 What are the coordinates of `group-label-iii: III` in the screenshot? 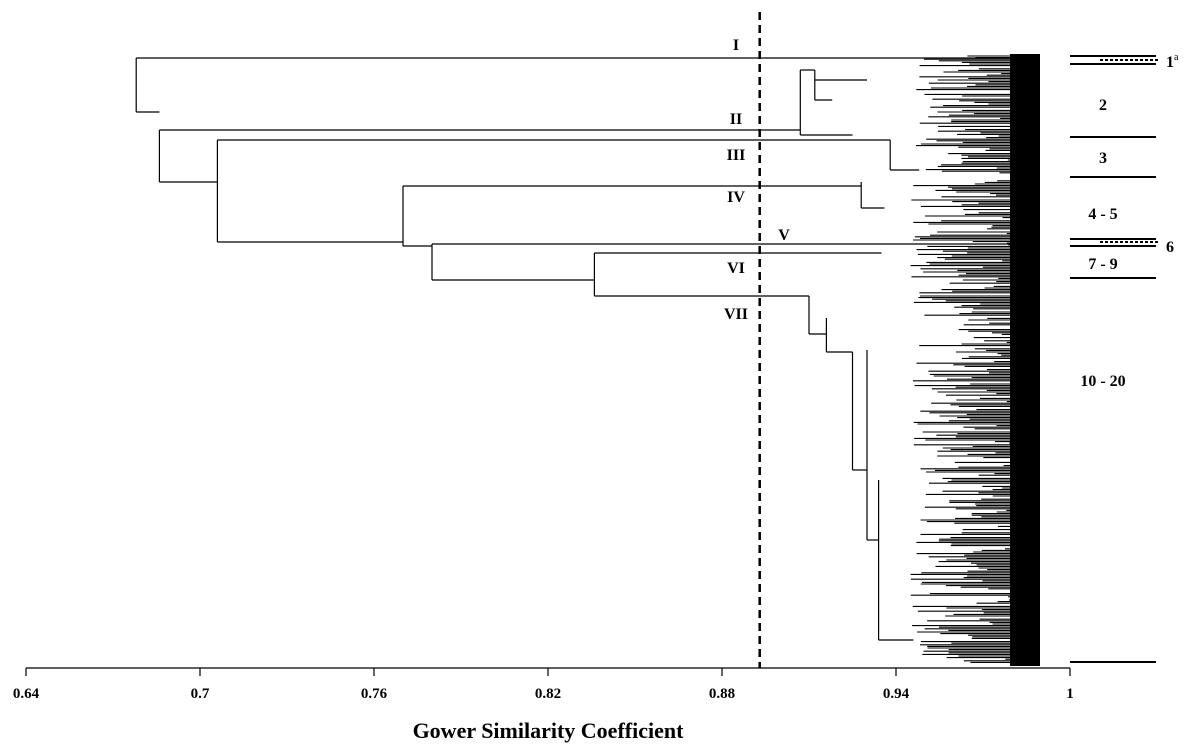 It's located at (736, 155).